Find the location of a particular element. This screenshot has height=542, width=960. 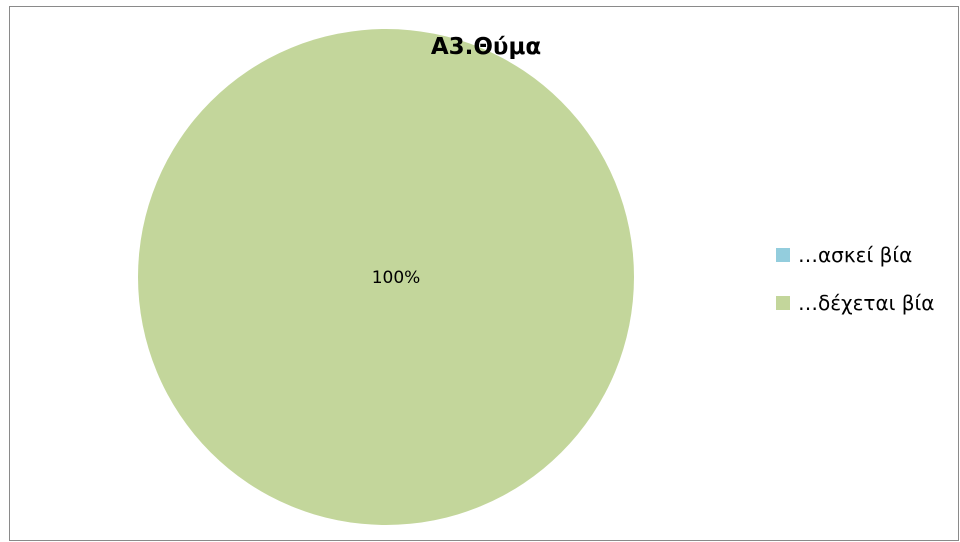

legend-item-0: …ασκεί βία is located at coordinates (855, 255).